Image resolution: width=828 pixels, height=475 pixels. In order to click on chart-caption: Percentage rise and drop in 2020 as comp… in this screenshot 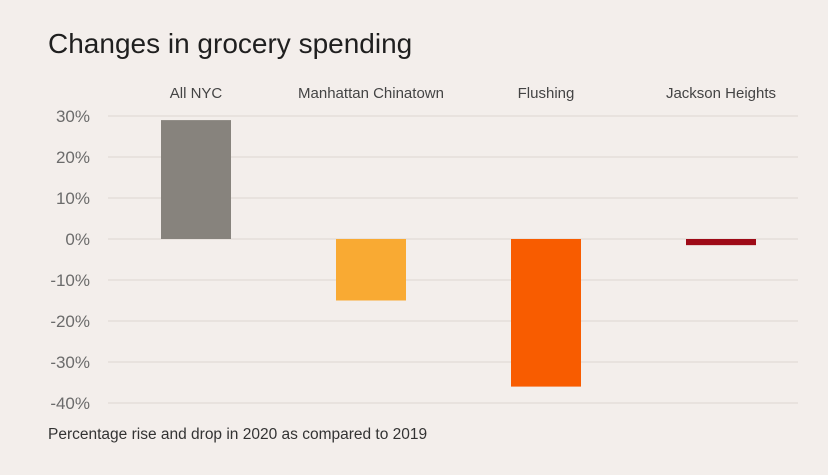, I will do `click(238, 434)`.